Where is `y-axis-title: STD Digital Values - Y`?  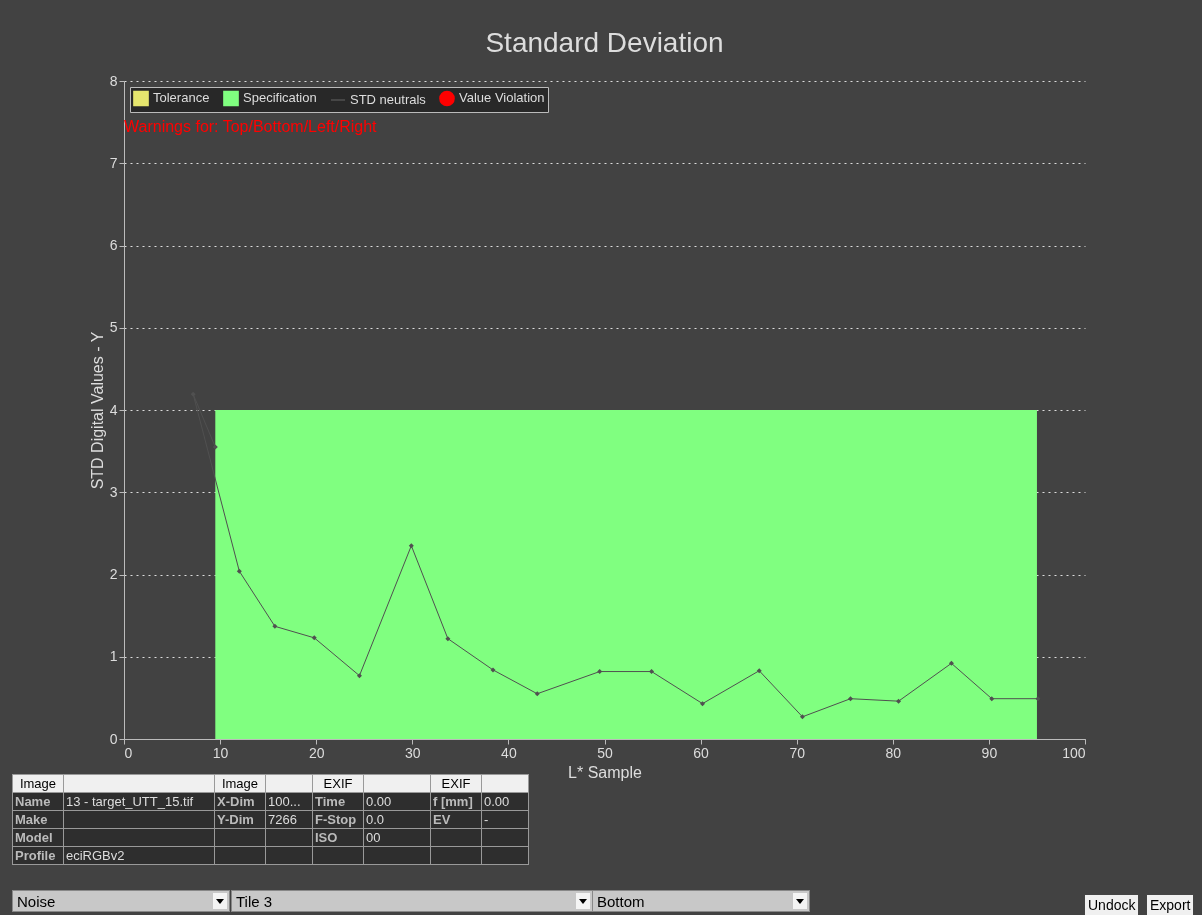 y-axis-title: STD Digital Values - Y is located at coordinates (97, 410).